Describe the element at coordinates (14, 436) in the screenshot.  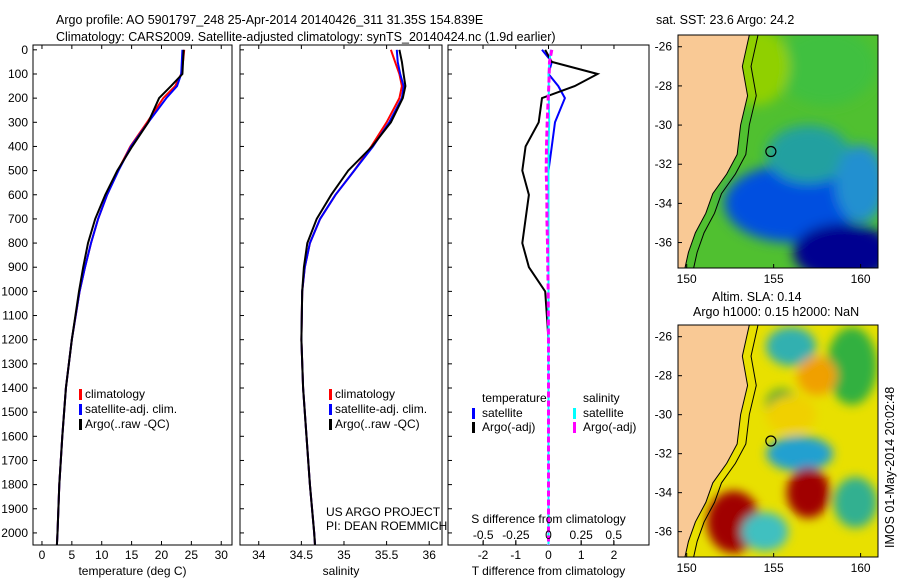
I see `y-tick-label: 1600` at that location.